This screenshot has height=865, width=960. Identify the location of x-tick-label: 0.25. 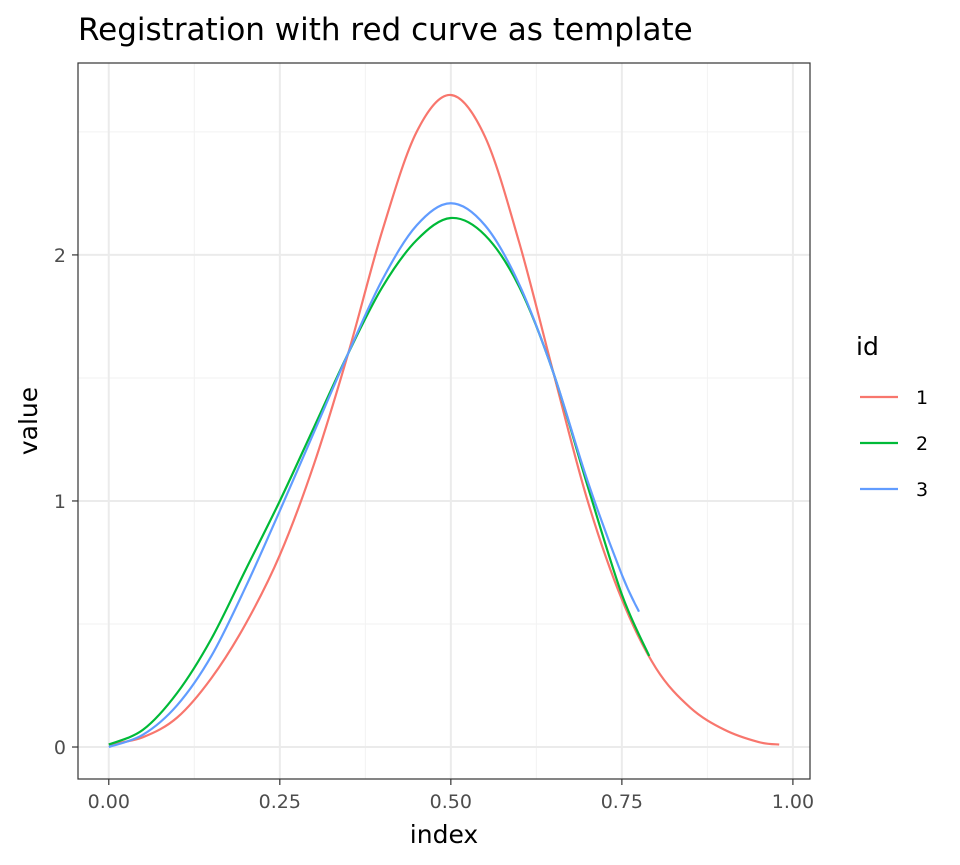
(280, 802).